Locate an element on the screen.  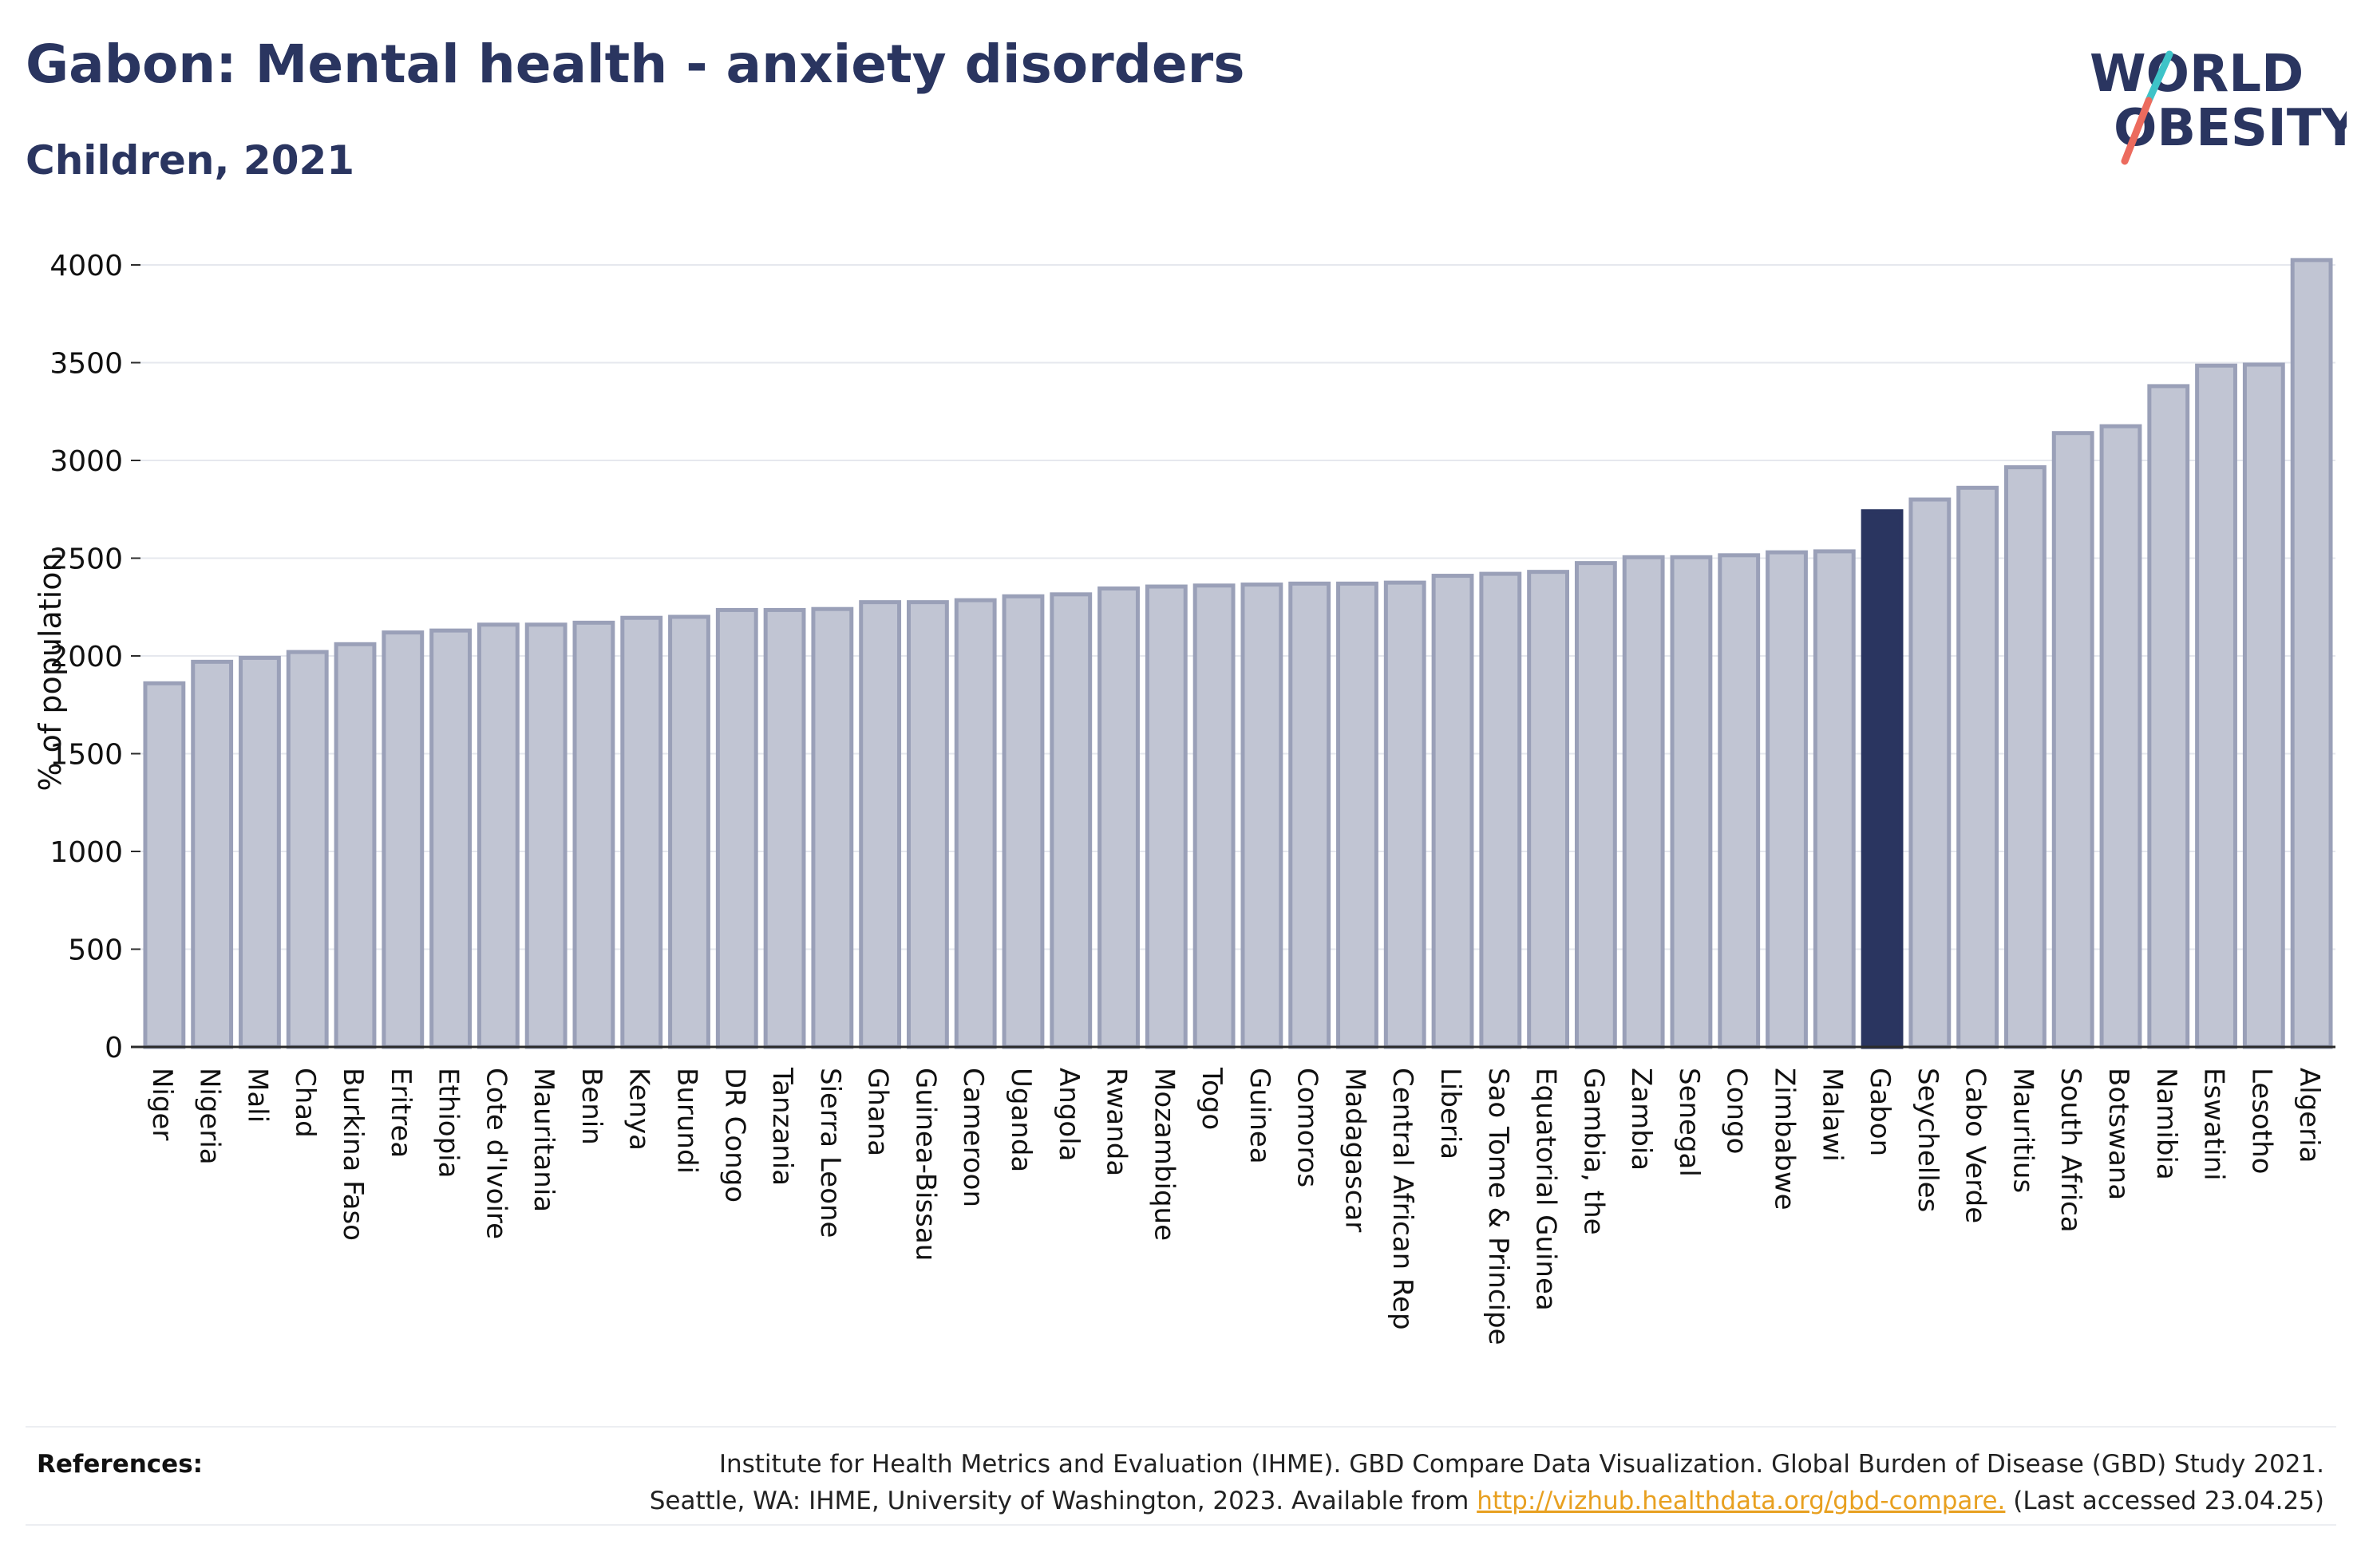
footer-divider-top is located at coordinates (1181, 1427).